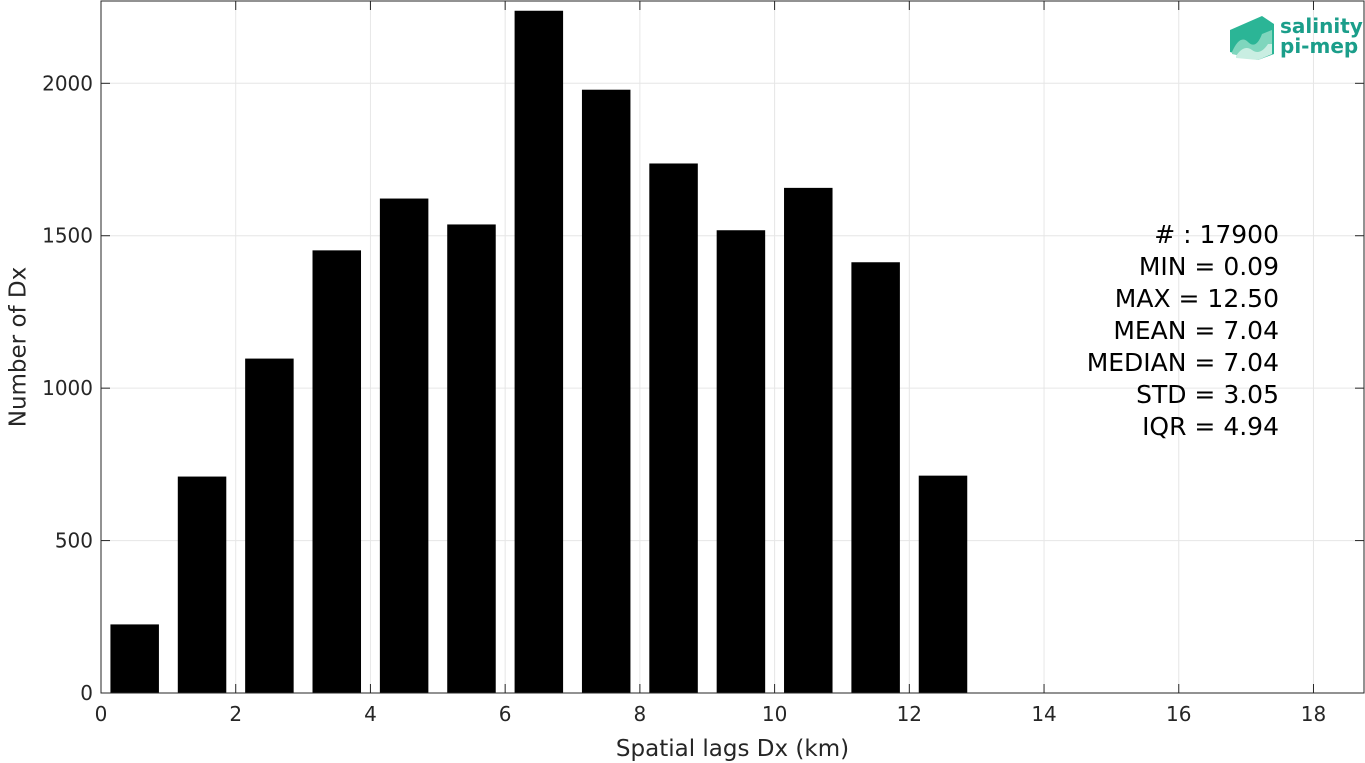  I want to click on stat-line: IQR = 4.94, so click(1210, 426).